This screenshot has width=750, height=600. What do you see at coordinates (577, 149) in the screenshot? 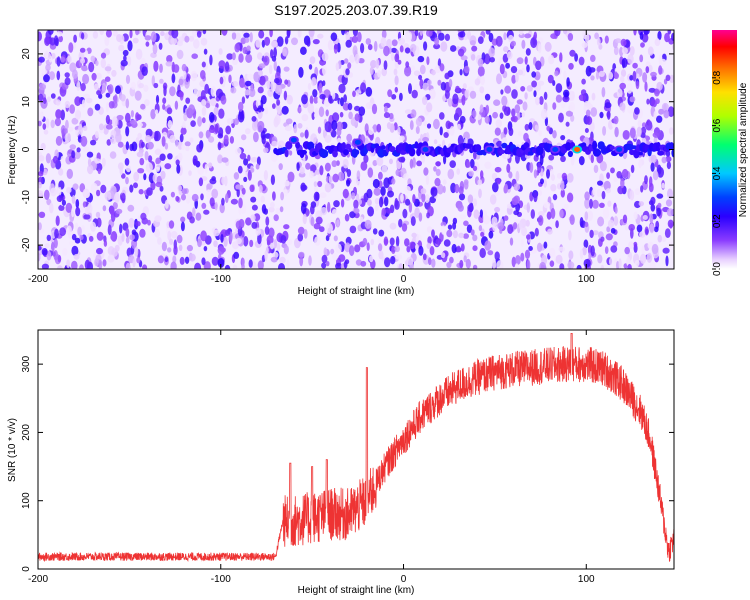
I see `heatmap-peak` at bounding box center [577, 149].